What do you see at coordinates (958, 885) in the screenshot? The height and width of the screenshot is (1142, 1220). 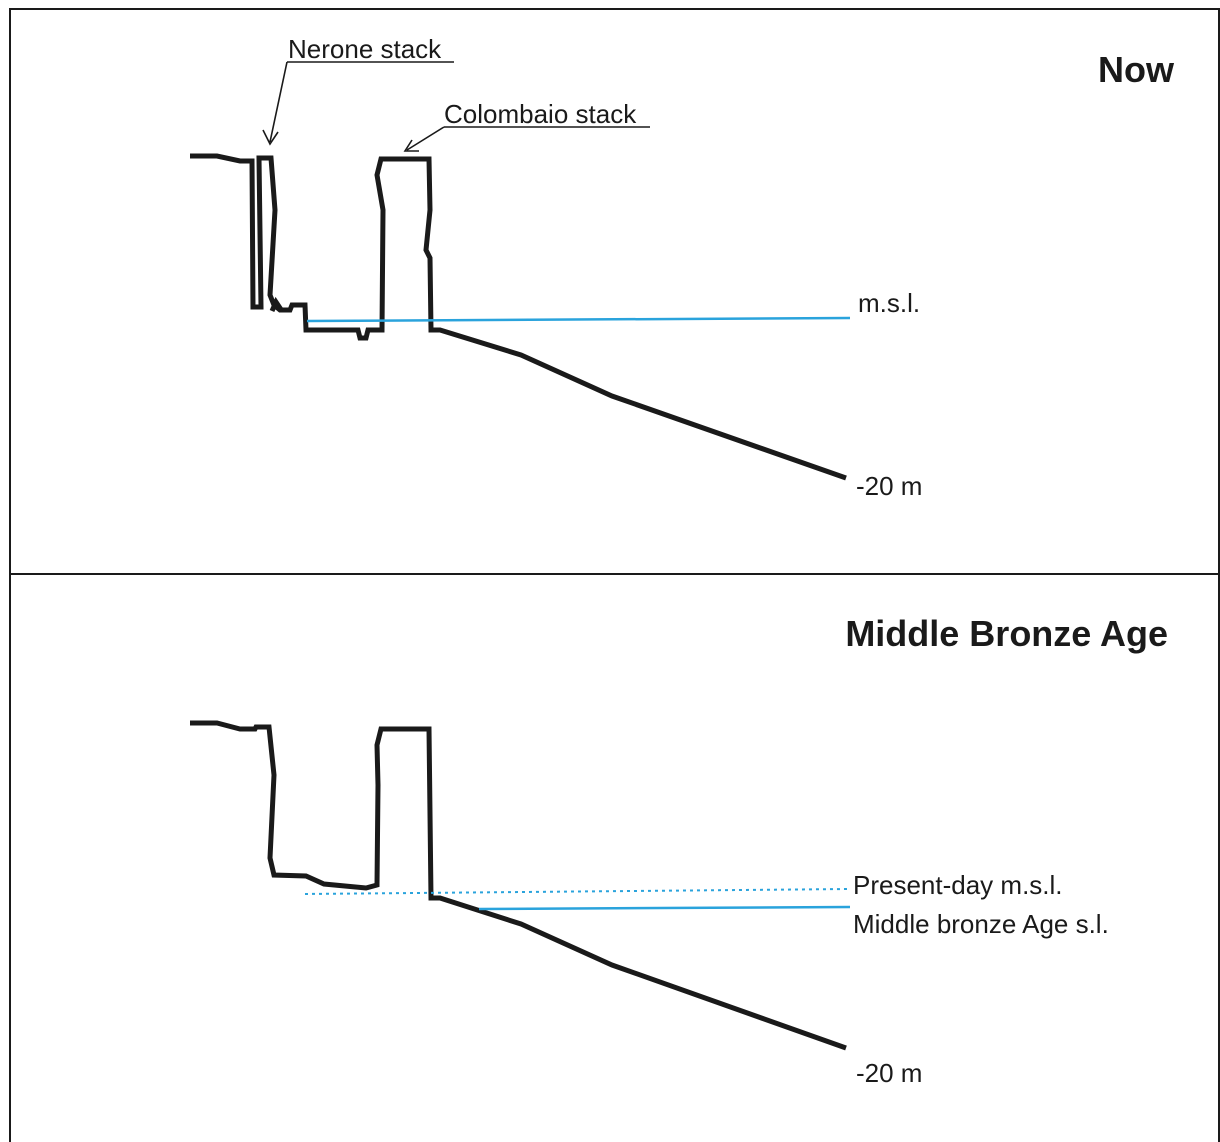 I see `label-present-day-msl: Present-day m.s.l.` at bounding box center [958, 885].